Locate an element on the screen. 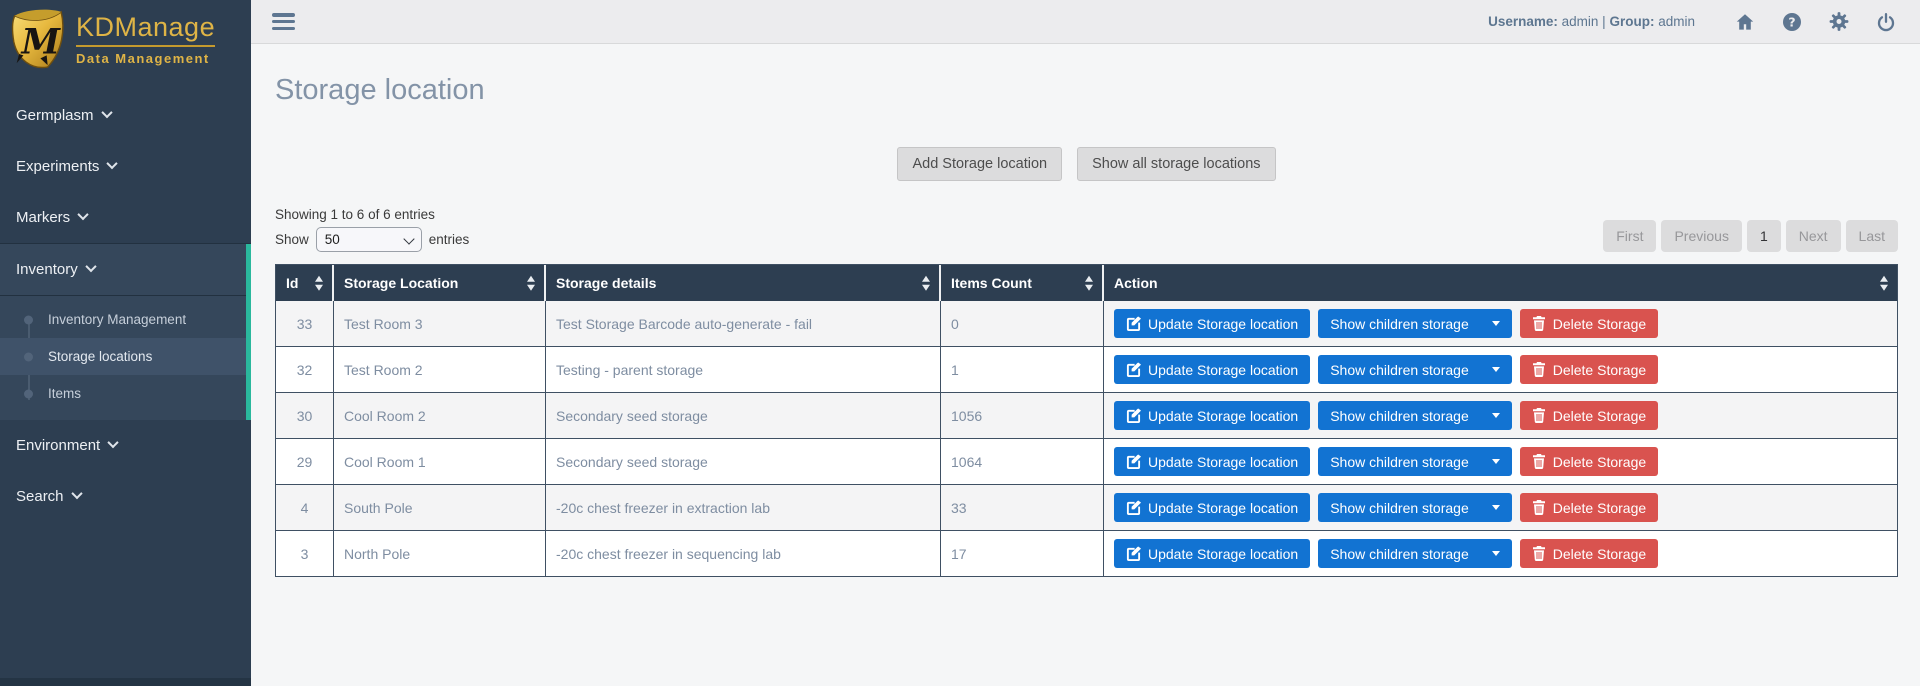 The height and width of the screenshot is (686, 1920). sidebar-item-inventory: Inventory is located at coordinates (125, 270).